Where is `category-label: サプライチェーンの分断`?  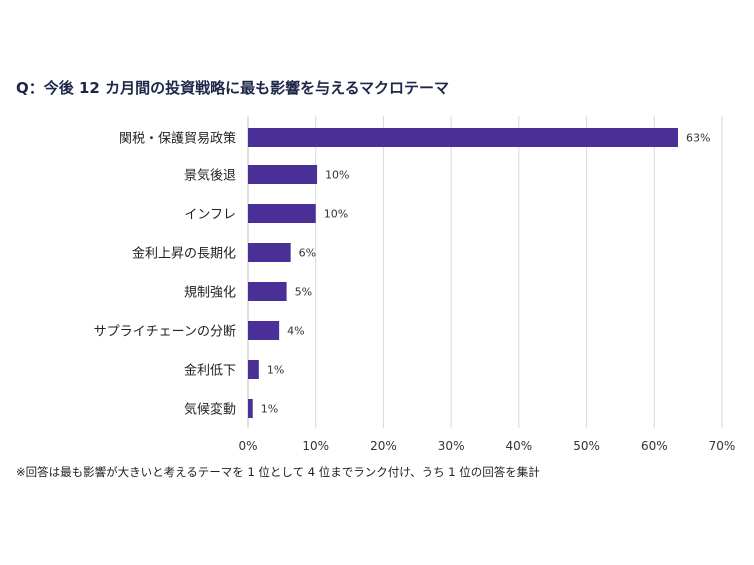
category-label: サプライチェーンの分断 is located at coordinates (165, 332).